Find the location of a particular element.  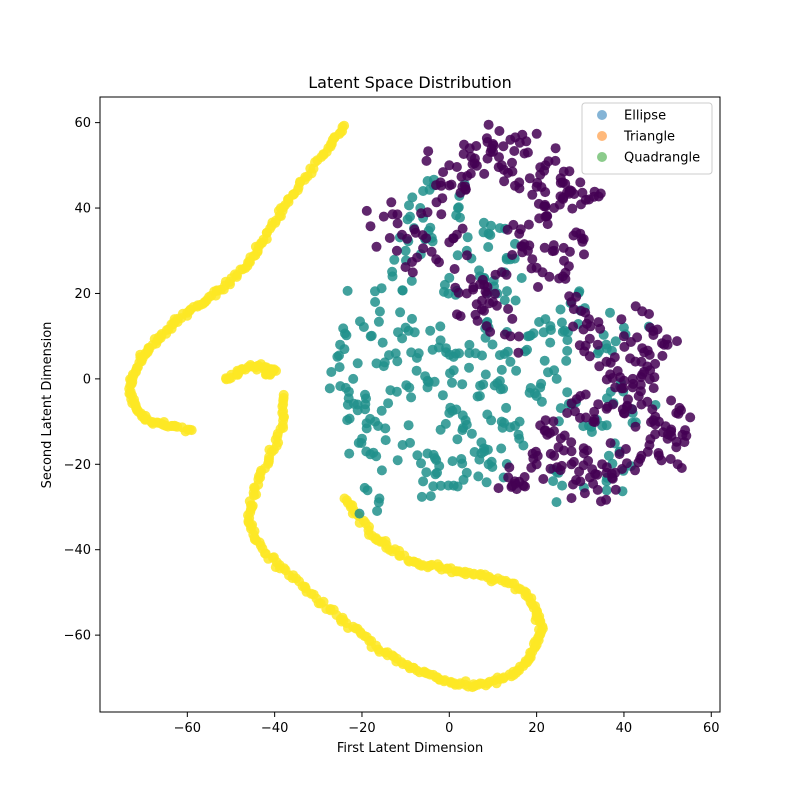

y-tick-label: 40 is located at coordinates (82, 209).